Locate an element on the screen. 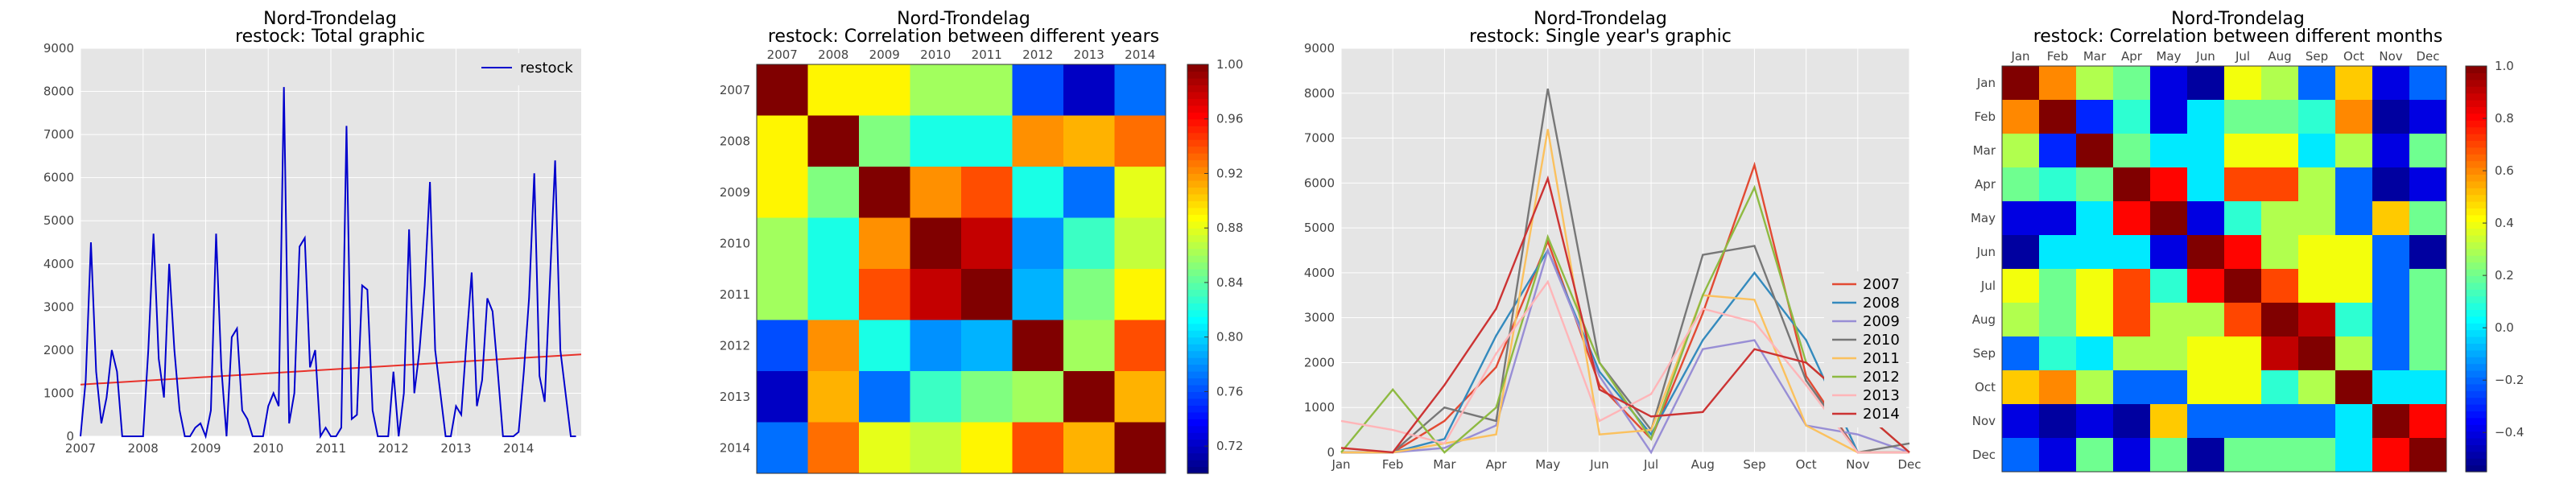  heatmap-y-label: Oct is located at coordinates (1985, 387).